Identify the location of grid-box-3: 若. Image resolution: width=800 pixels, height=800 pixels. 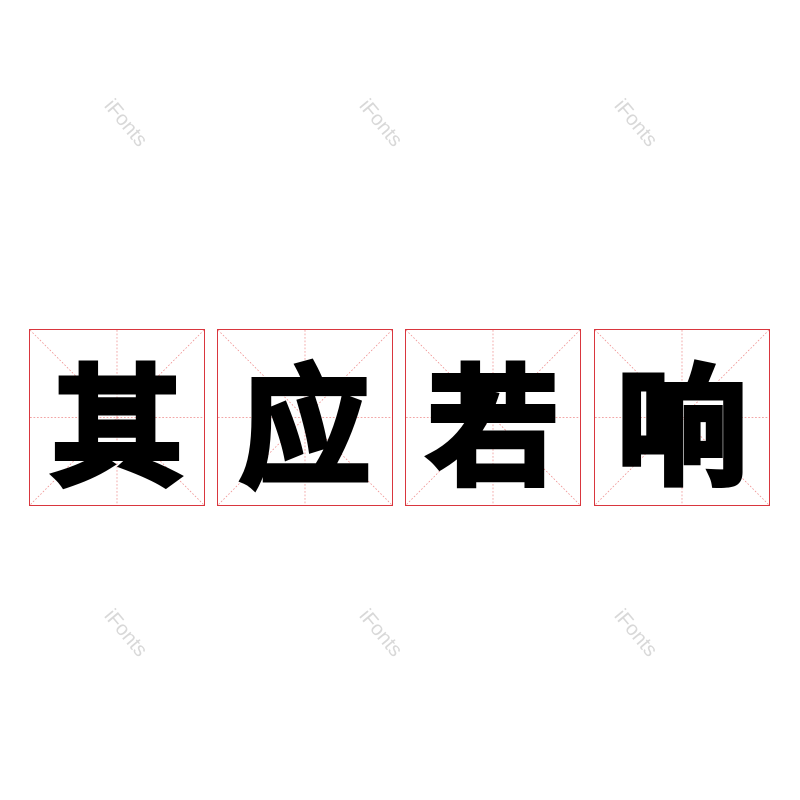
(493, 418).